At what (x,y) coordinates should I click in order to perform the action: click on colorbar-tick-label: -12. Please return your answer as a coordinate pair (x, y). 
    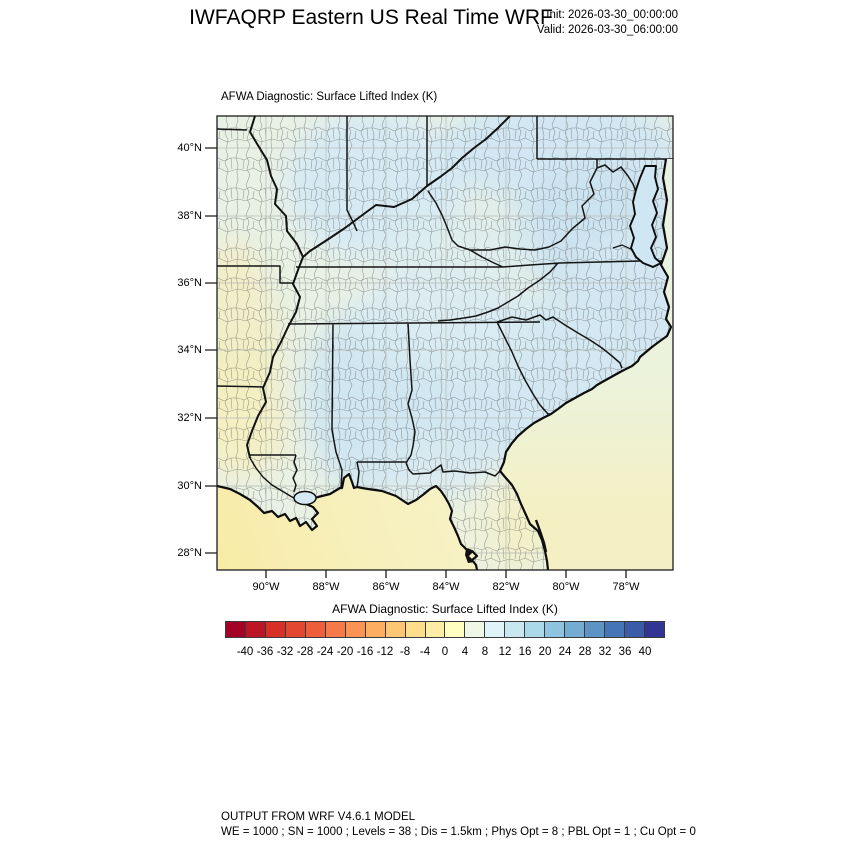
    Looking at the image, I should click on (385, 652).